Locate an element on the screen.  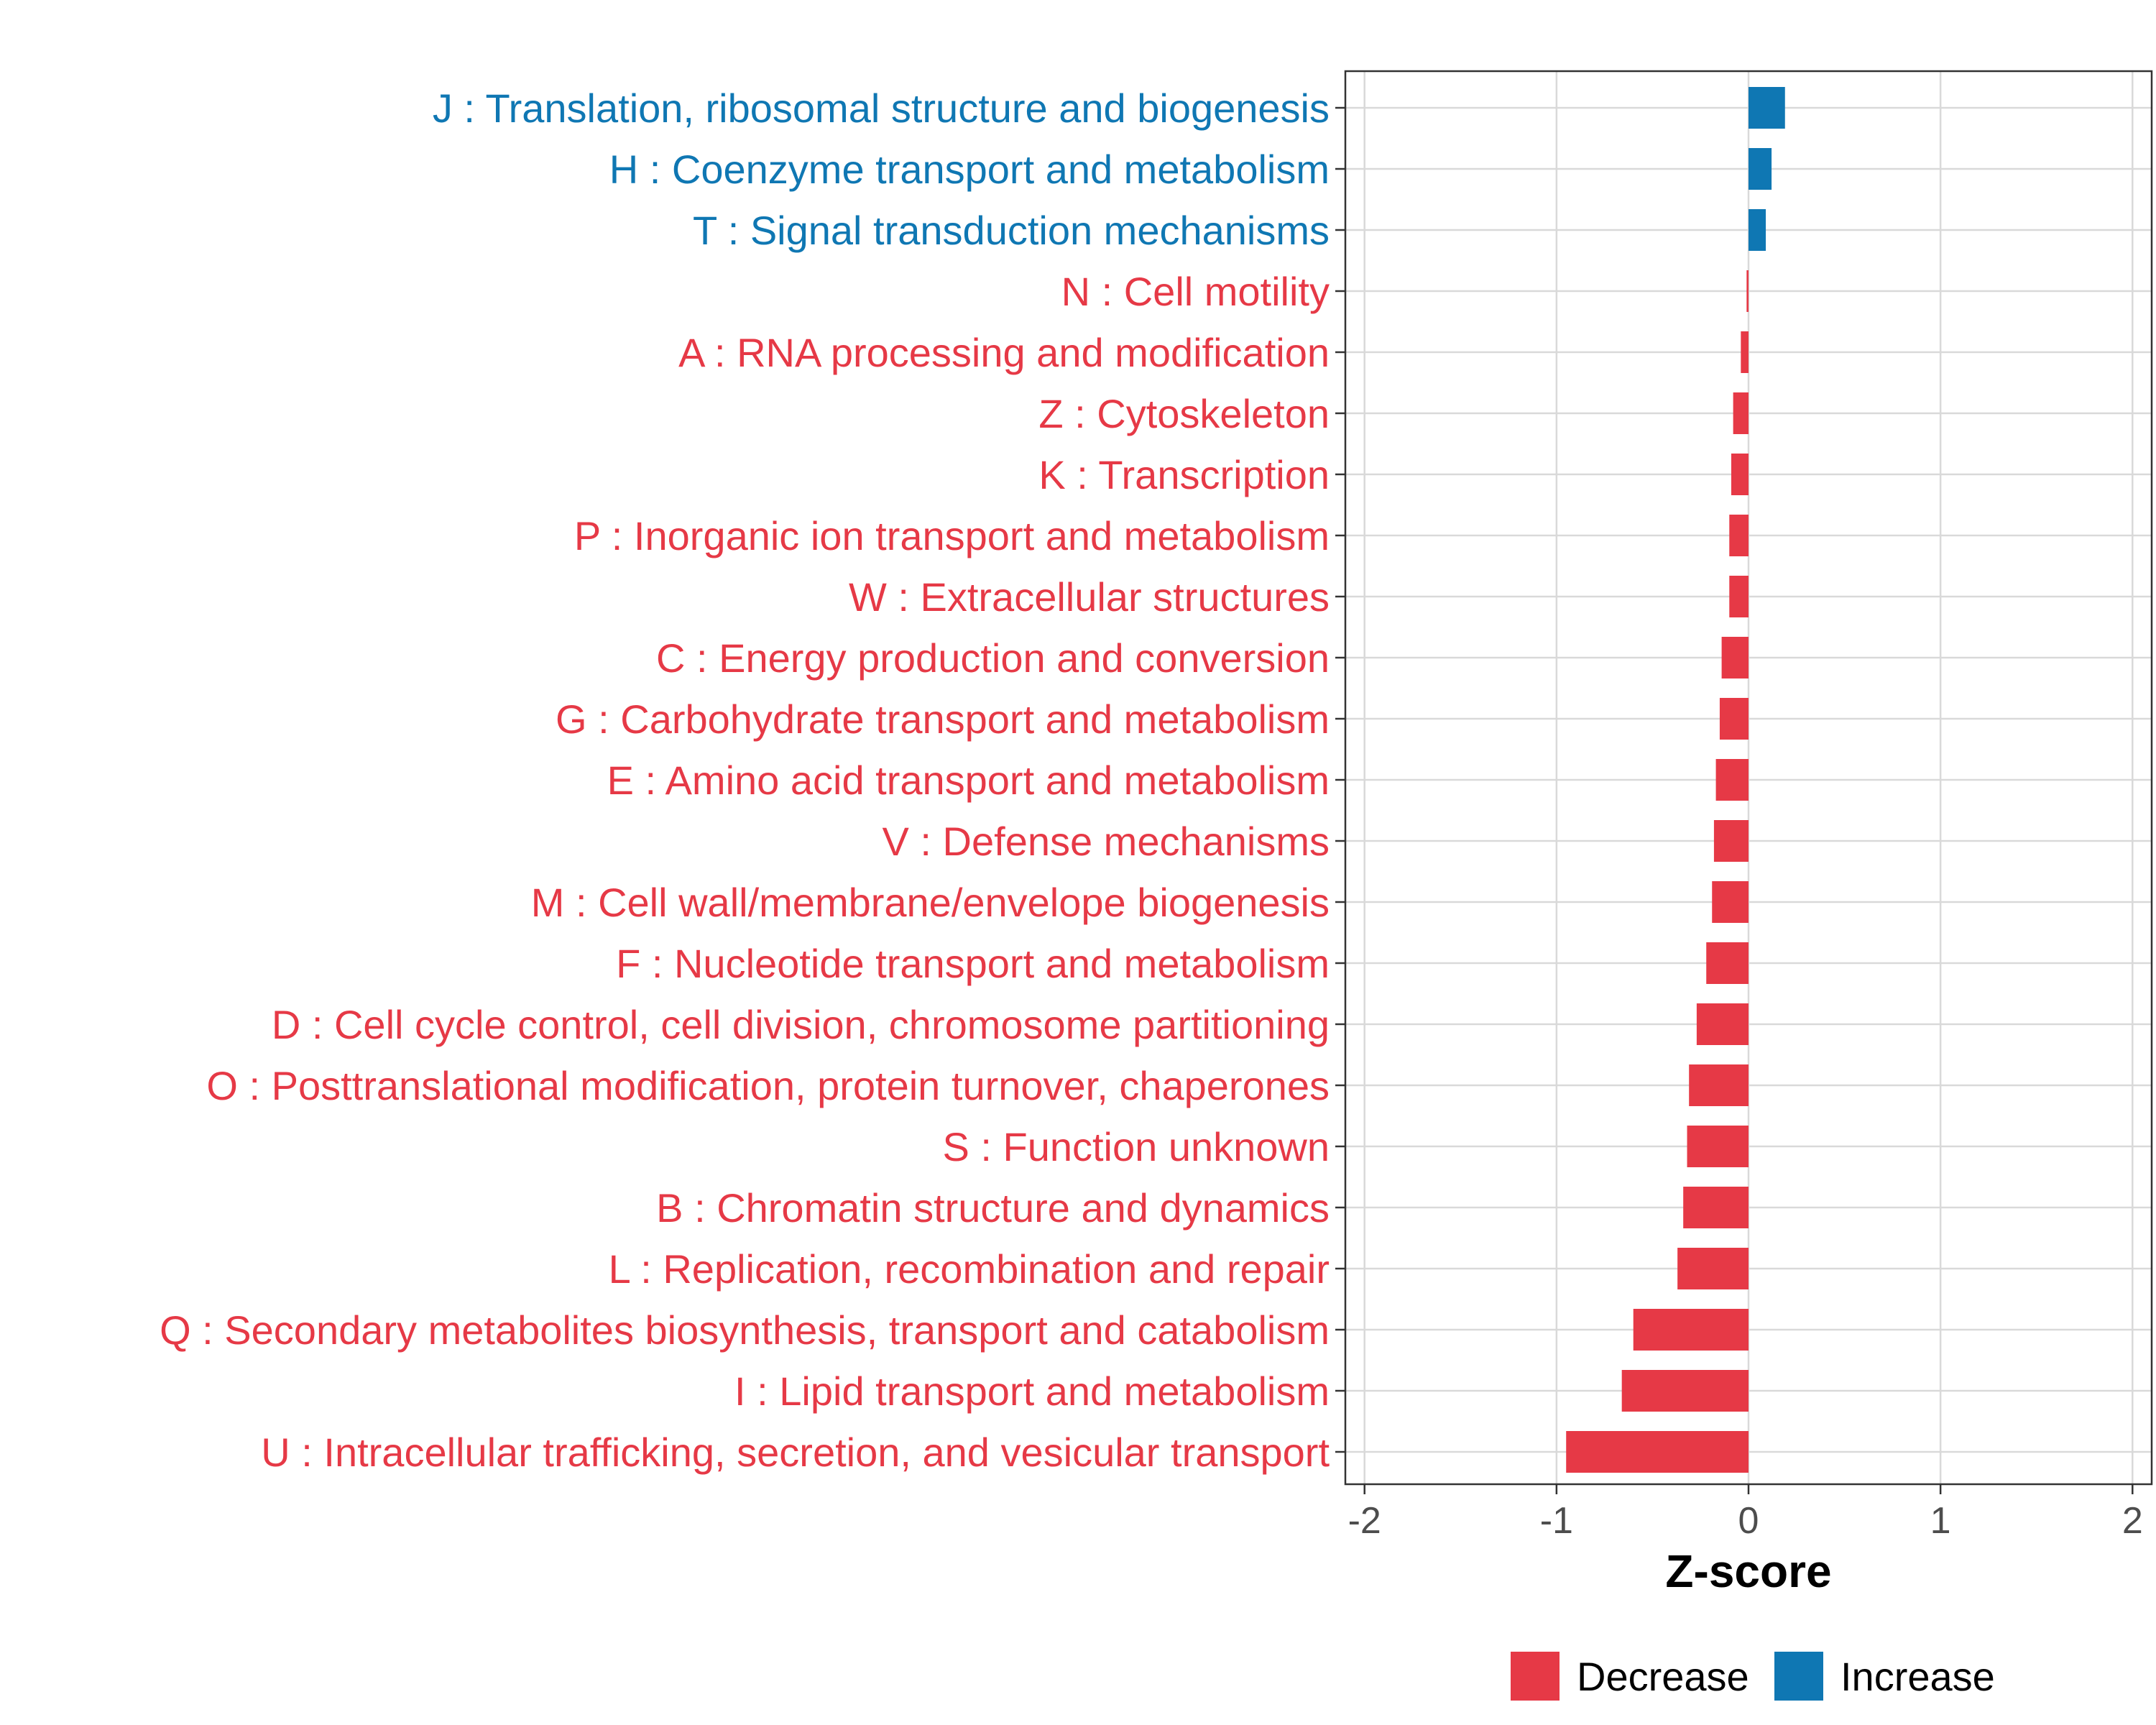
category-label: E : Amino acid transport and metabolism is located at coordinates (968, 780).